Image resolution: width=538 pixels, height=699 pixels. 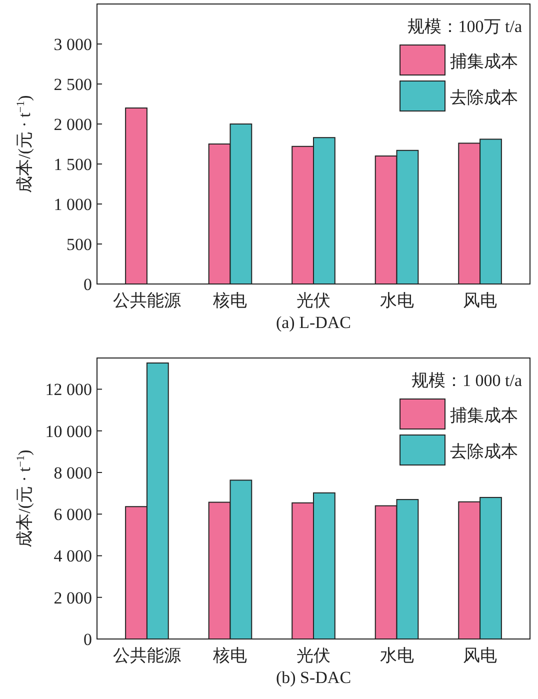 I want to click on y-tick-label: 1 500, so click(x=73, y=164).